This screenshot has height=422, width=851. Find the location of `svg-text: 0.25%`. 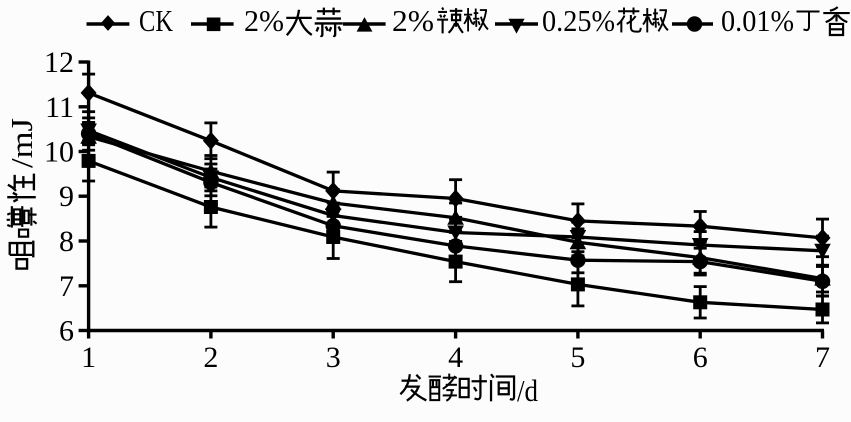

svg-text: 0.25% is located at coordinates (578, 20).